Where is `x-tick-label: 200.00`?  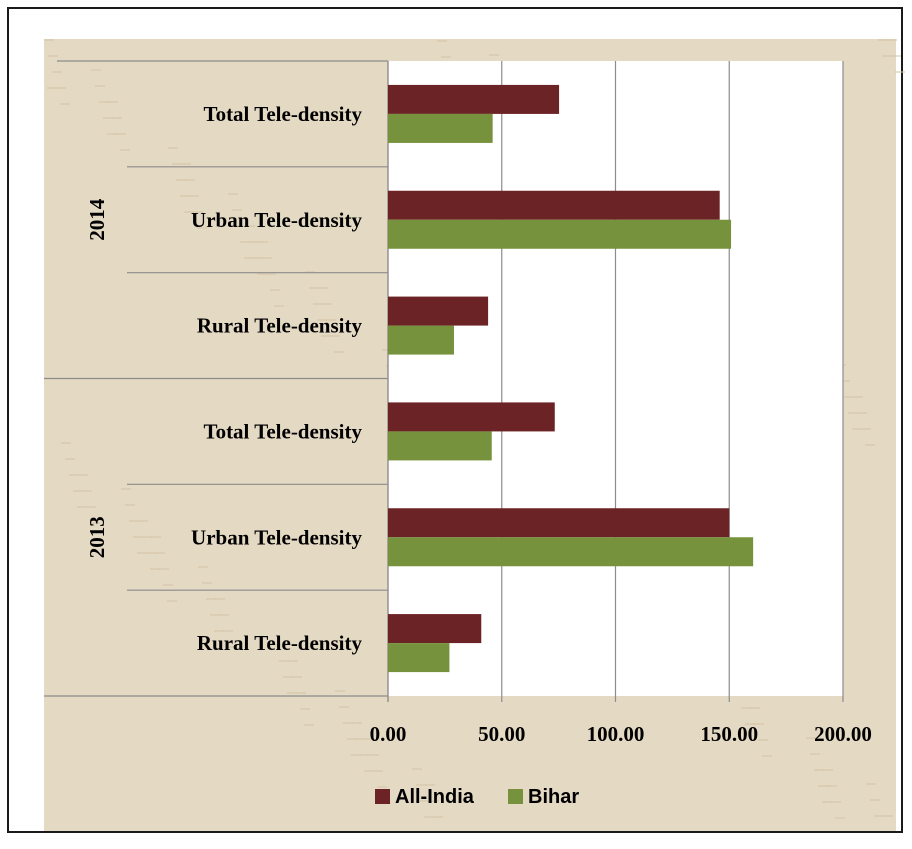 x-tick-label: 200.00 is located at coordinates (843, 734).